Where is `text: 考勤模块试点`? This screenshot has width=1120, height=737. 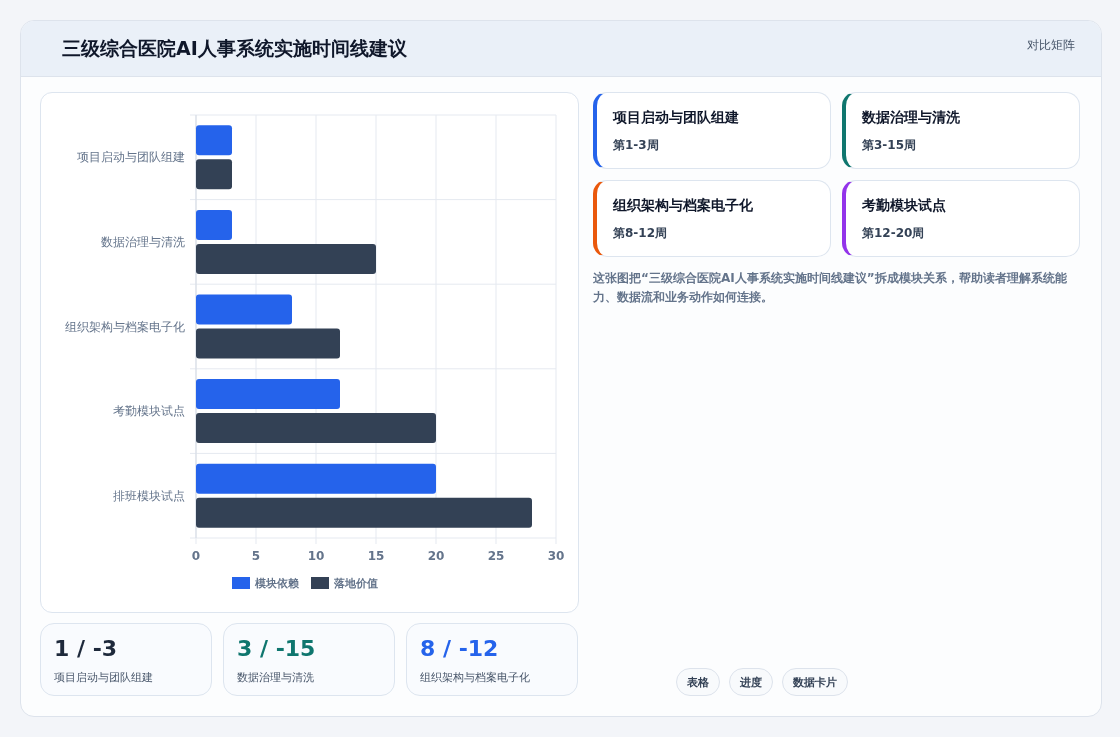 text: 考勤模块试点 is located at coordinates (904, 206).